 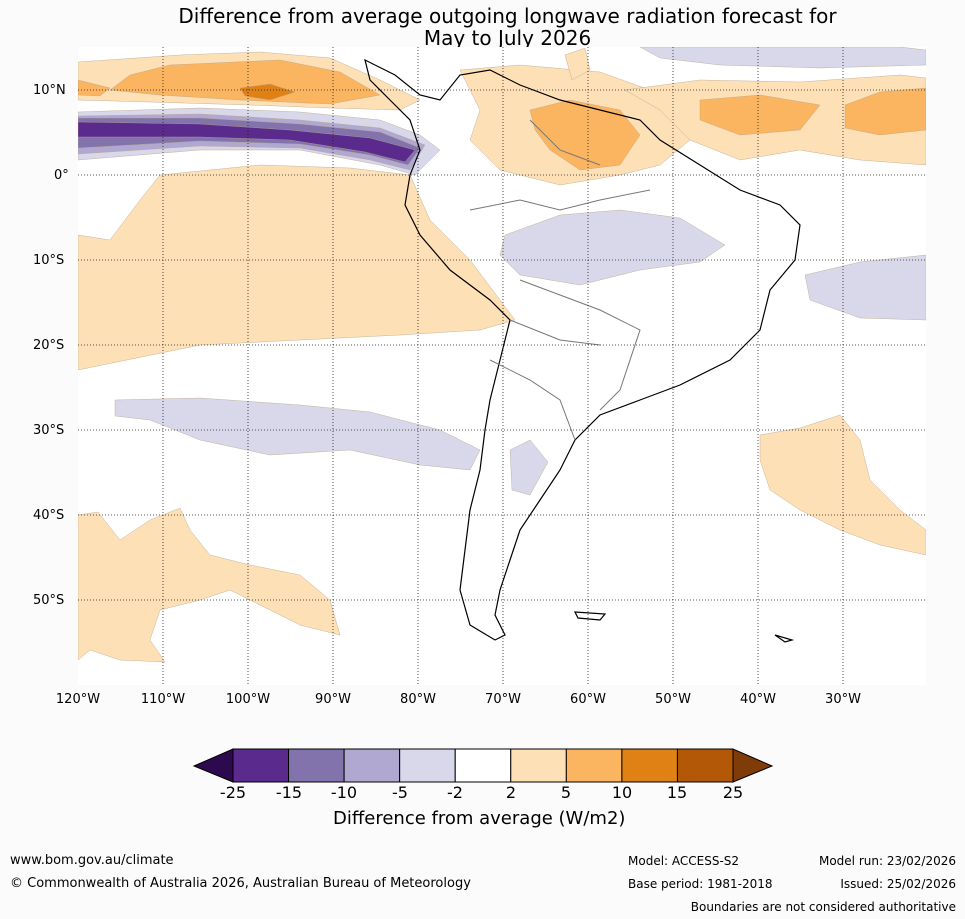 I want to click on lat-label: 0°, so click(x=61, y=175).